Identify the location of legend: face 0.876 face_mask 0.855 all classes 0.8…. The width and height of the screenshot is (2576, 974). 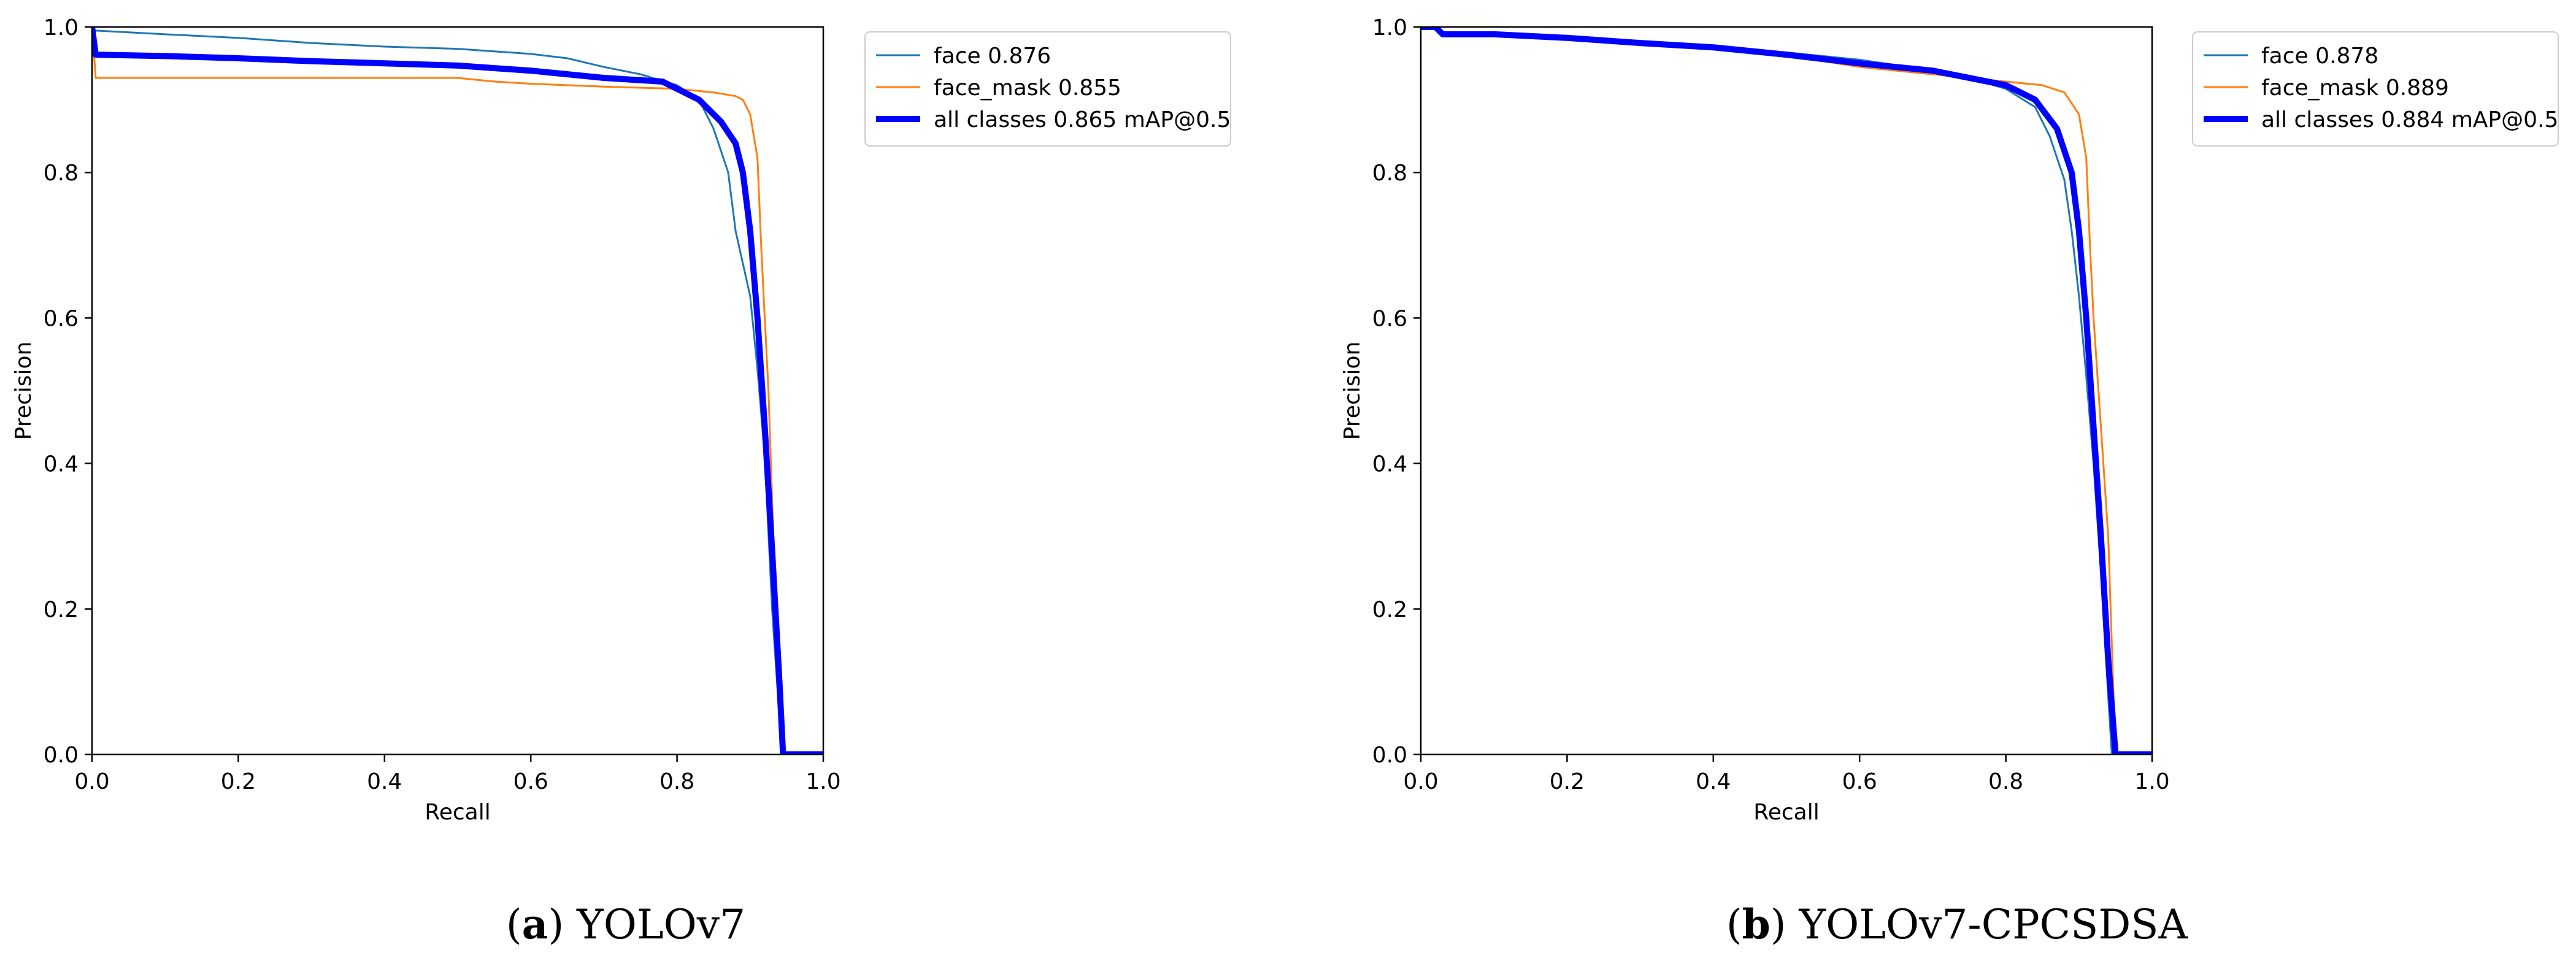
(1047, 89).